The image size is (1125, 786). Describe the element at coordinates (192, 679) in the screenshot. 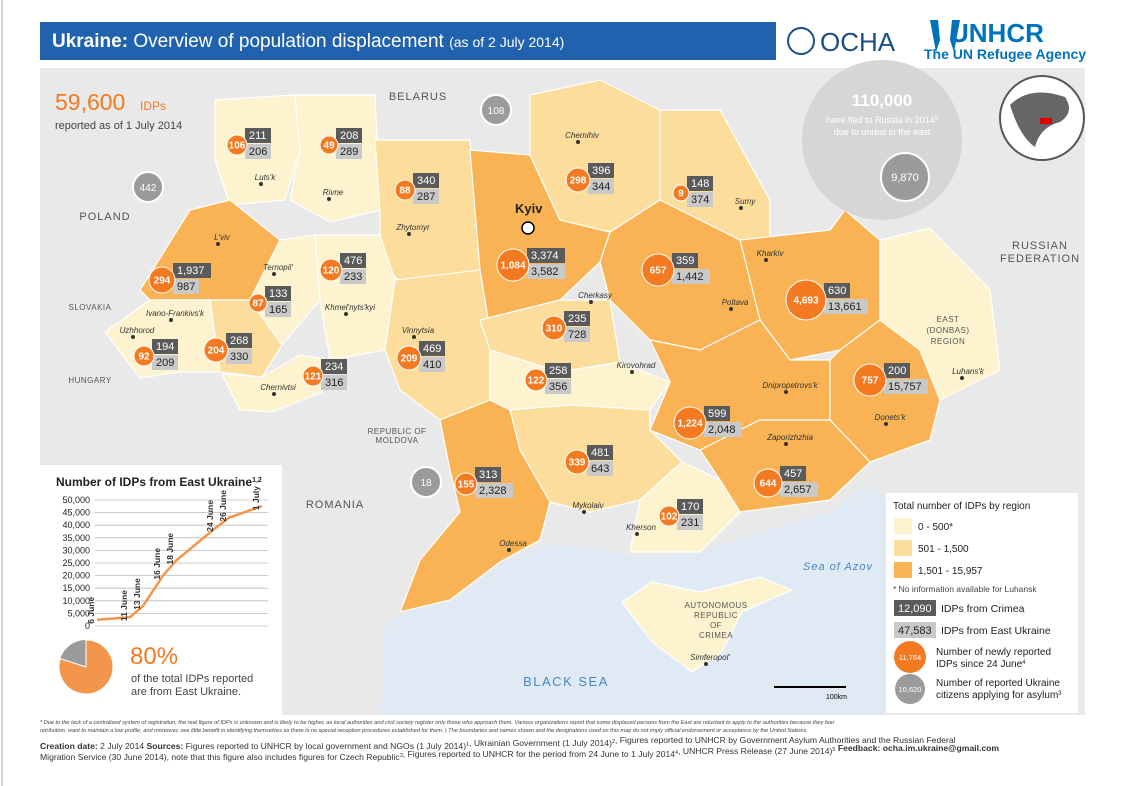

I see `pie-text: of the total IDPs reported` at that location.